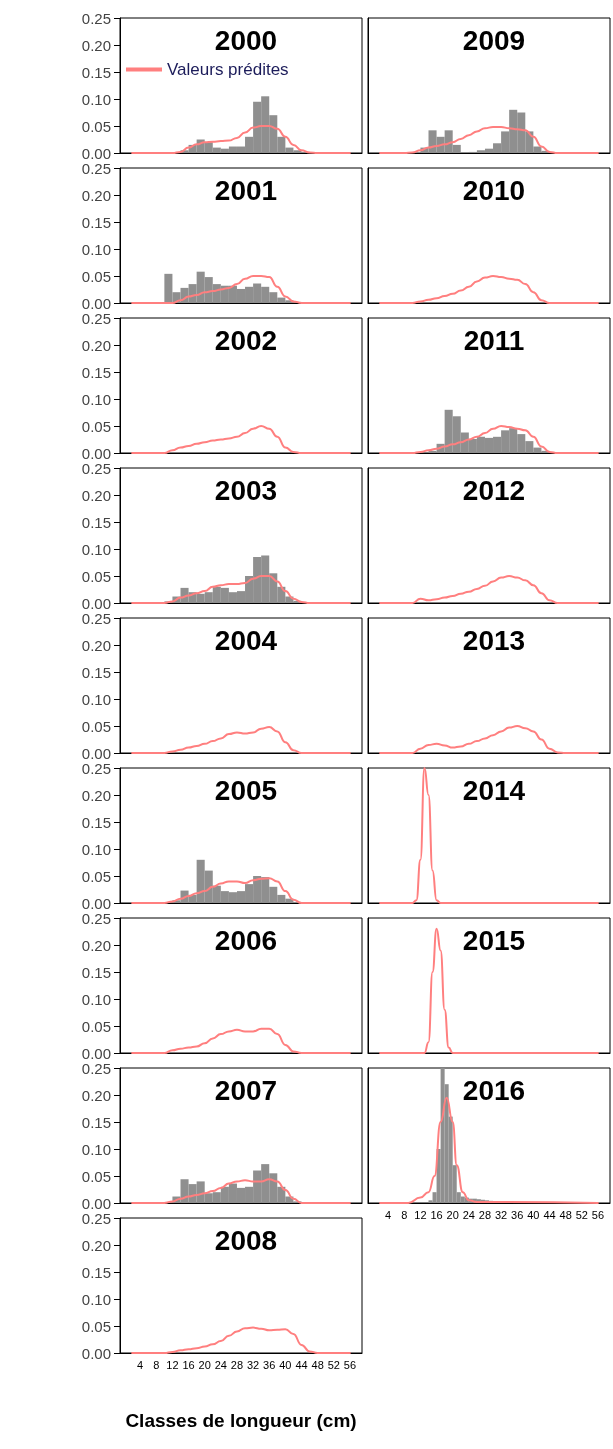 The width and height of the screenshot is (613, 1449). I want to click on chart-title: 2014, so click(494, 790).